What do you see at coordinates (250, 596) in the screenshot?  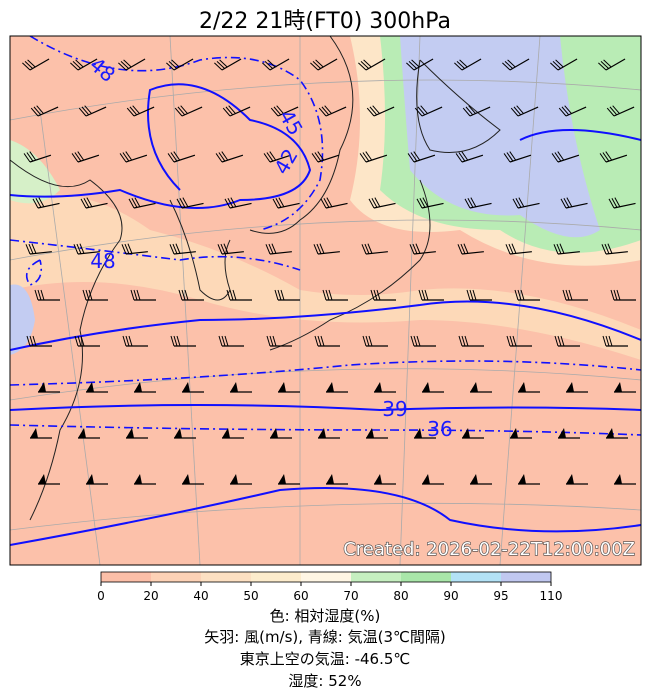 I see `colorbar-tick-label: 50` at bounding box center [250, 596].